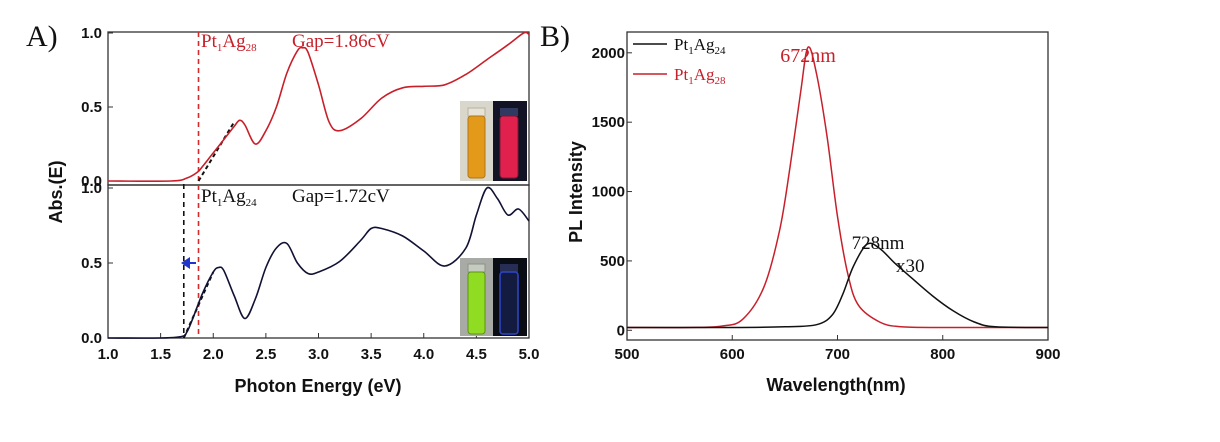 The width and height of the screenshot is (1220, 442). What do you see at coordinates (108, 354) in the screenshot?
I see `panel-a-x-tick-label: 1.0` at bounding box center [108, 354].